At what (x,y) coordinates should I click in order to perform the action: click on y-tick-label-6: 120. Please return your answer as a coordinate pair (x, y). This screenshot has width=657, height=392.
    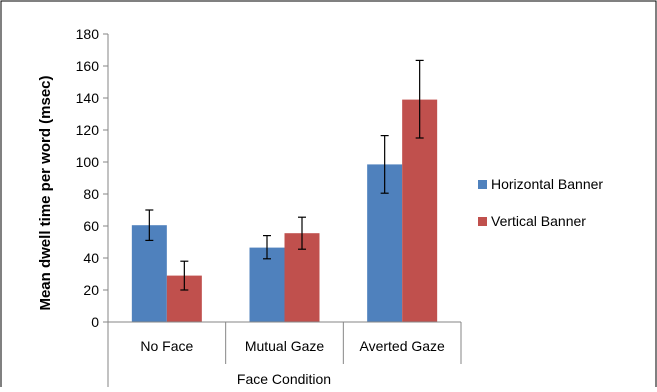
    Looking at the image, I should click on (88, 130).